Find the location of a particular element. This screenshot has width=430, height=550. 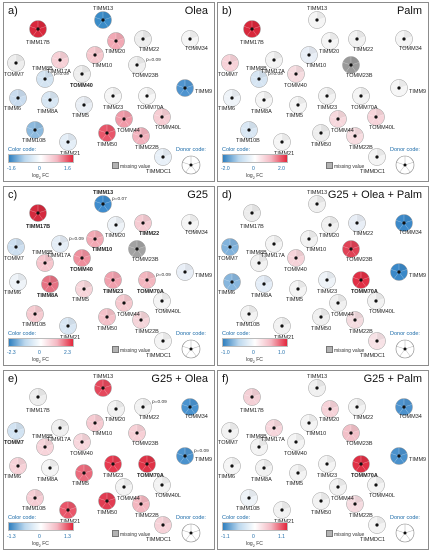

glyph-tomm7 is located at coordinates (230, 247).